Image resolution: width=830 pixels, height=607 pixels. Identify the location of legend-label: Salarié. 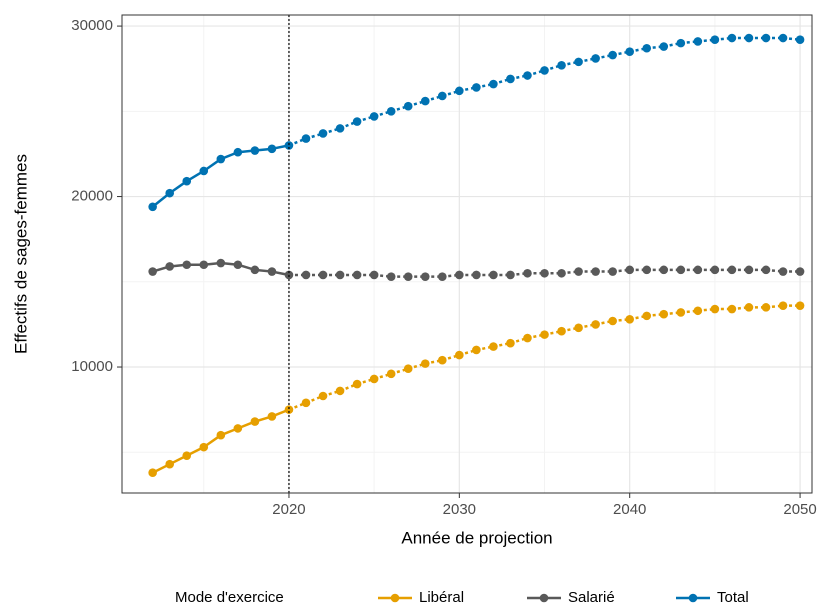
(591, 597).